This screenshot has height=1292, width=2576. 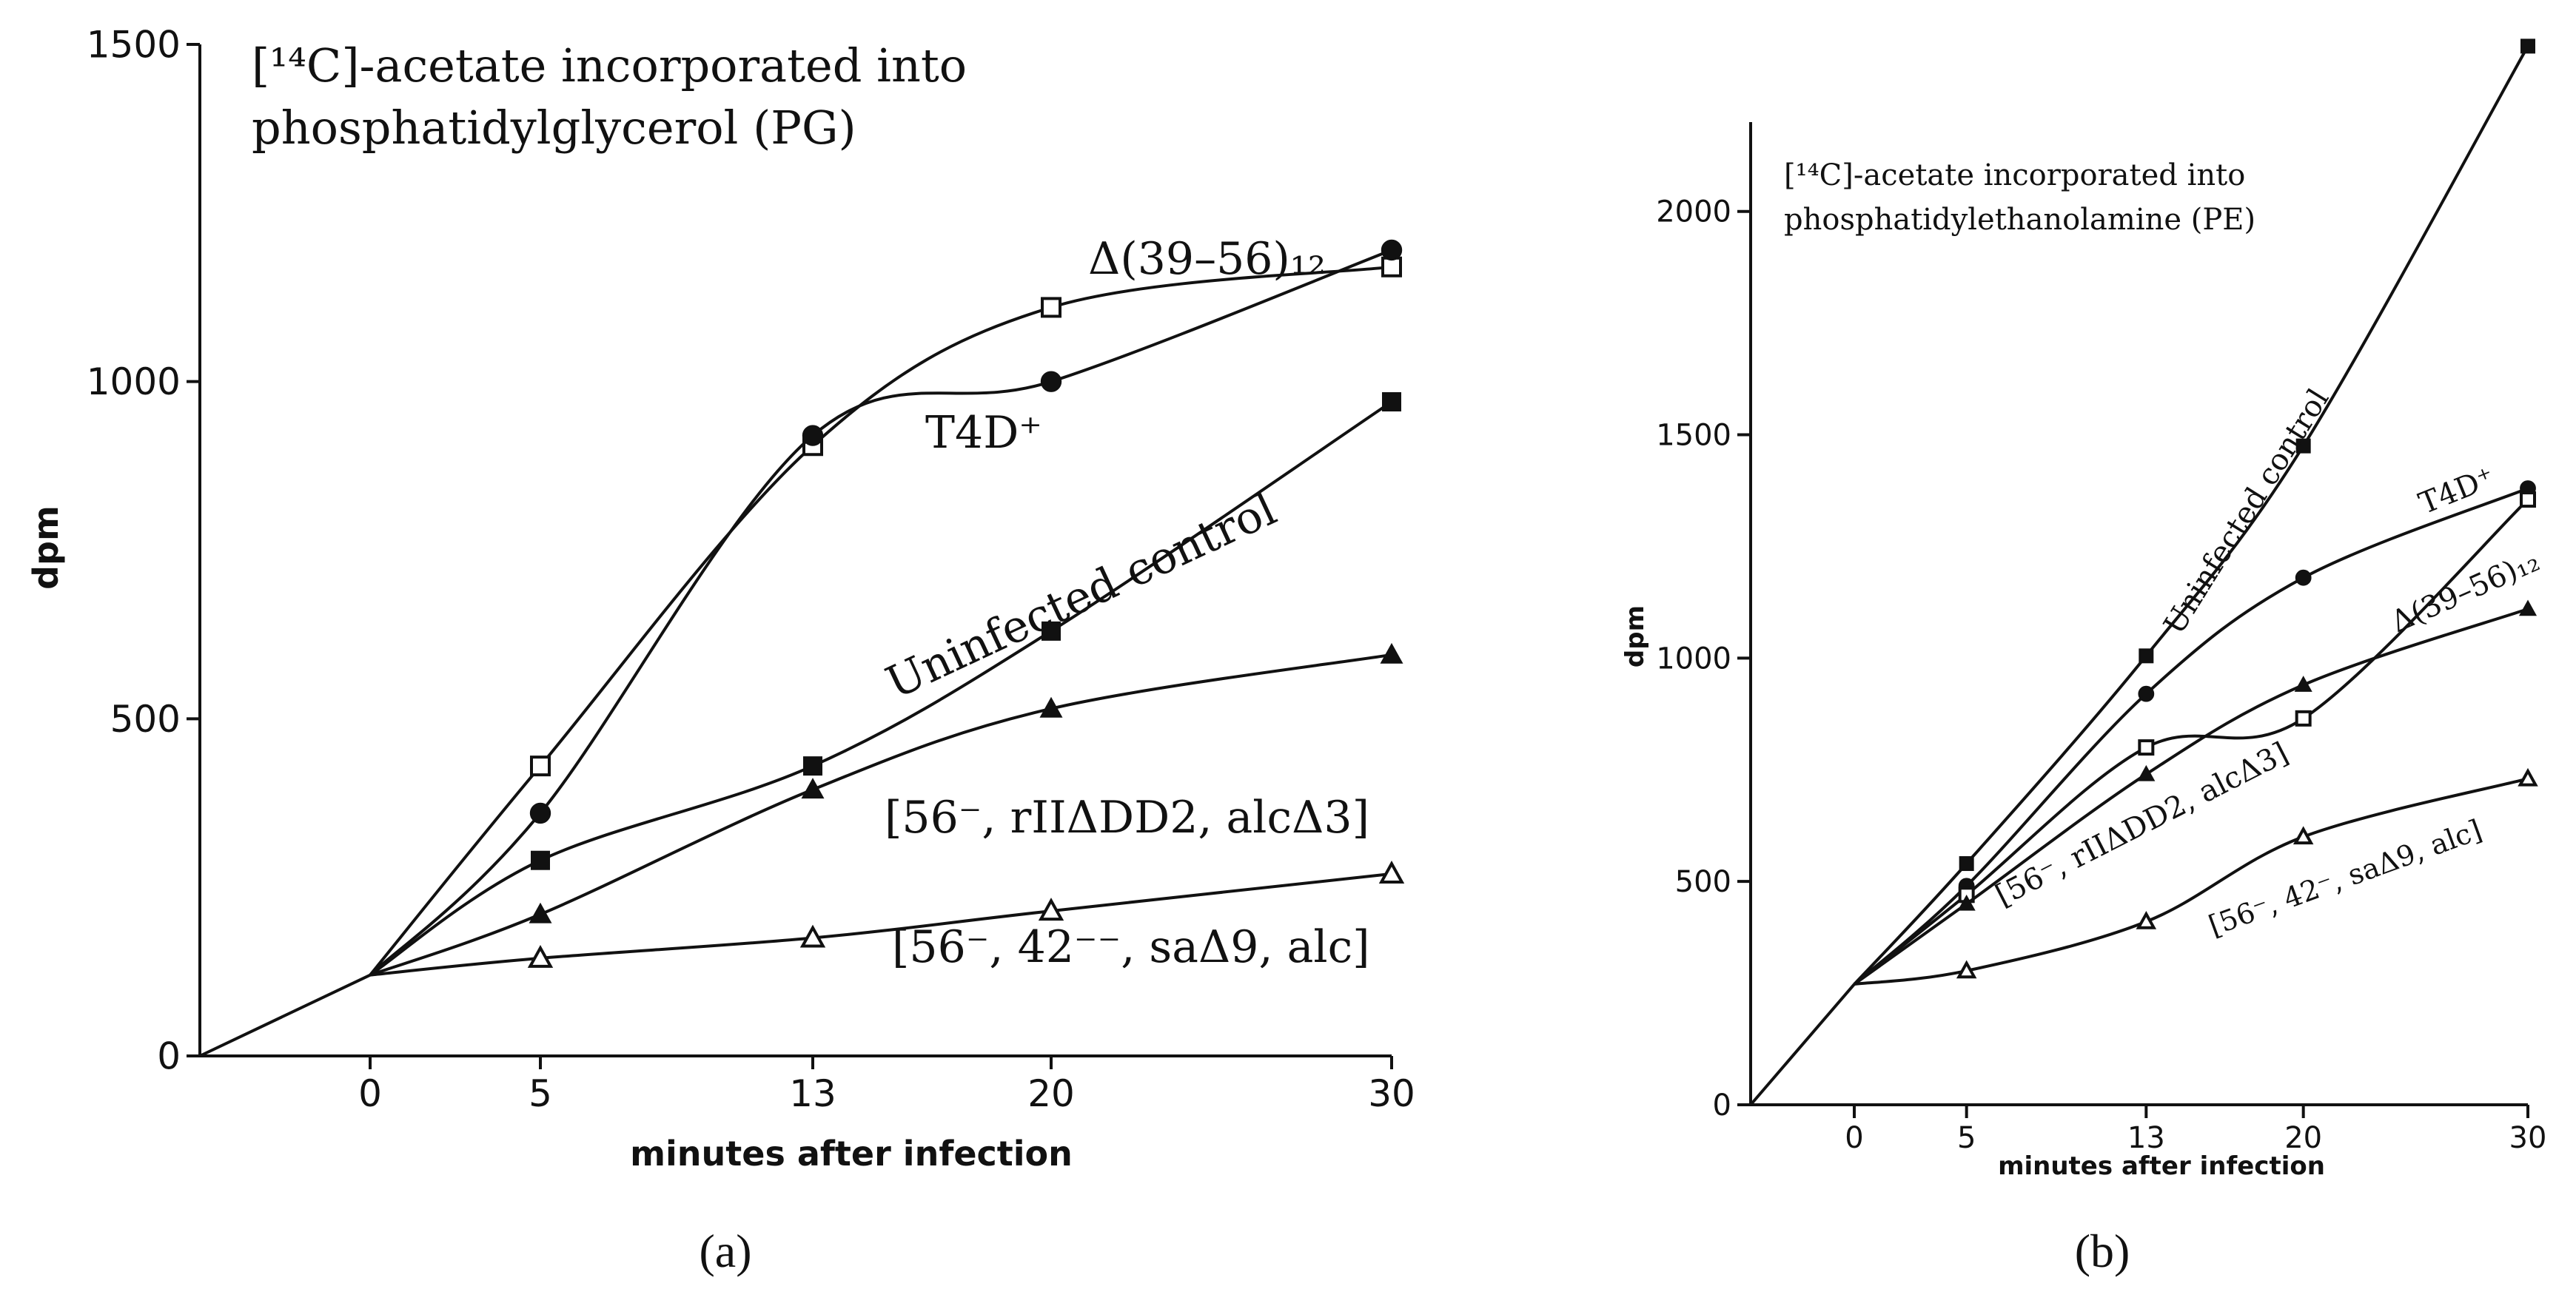 I want to click on chart-title: phosphatidylglycerol (PG), so click(x=554, y=128).